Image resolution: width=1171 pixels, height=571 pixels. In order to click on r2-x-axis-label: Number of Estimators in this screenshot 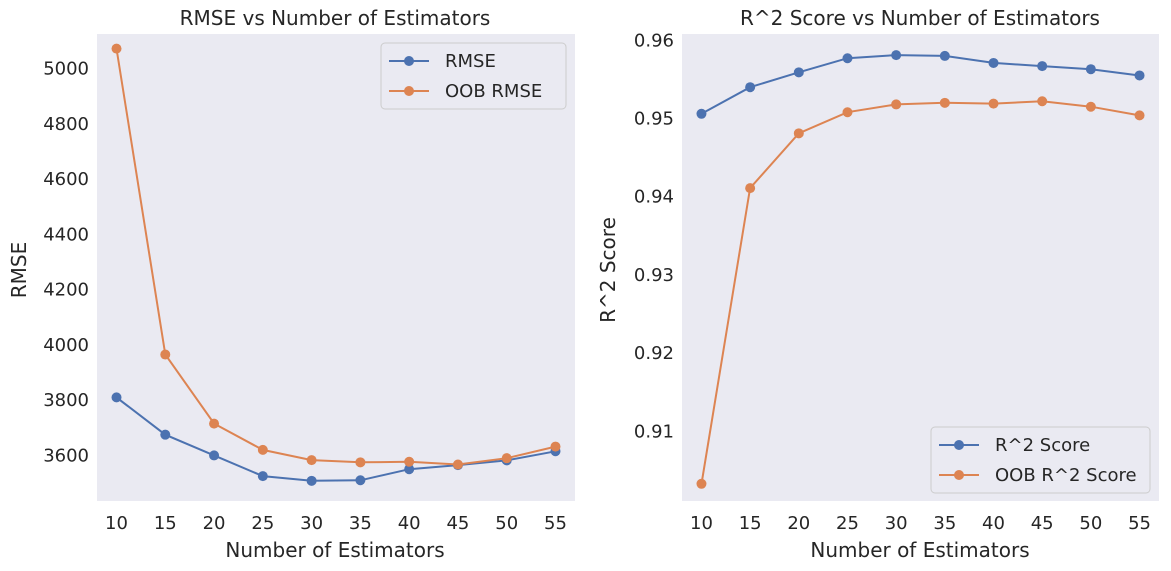, I will do `click(919, 550)`.